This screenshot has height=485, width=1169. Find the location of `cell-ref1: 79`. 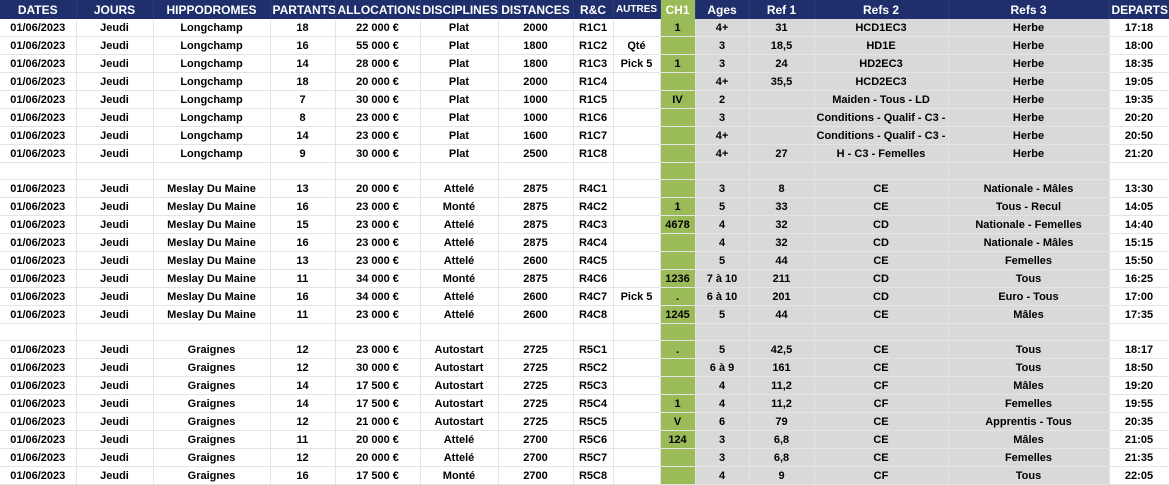

cell-ref1: 79 is located at coordinates (782, 421).